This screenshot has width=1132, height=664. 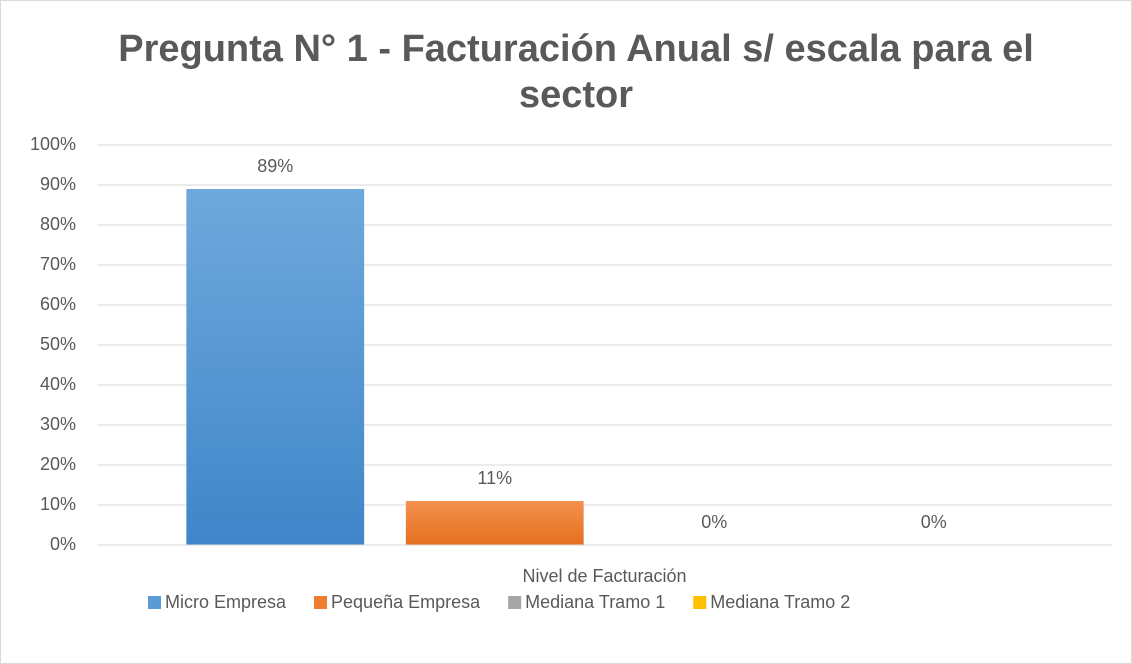 What do you see at coordinates (63, 544) in the screenshot?
I see `y-tick-label: 0%` at bounding box center [63, 544].